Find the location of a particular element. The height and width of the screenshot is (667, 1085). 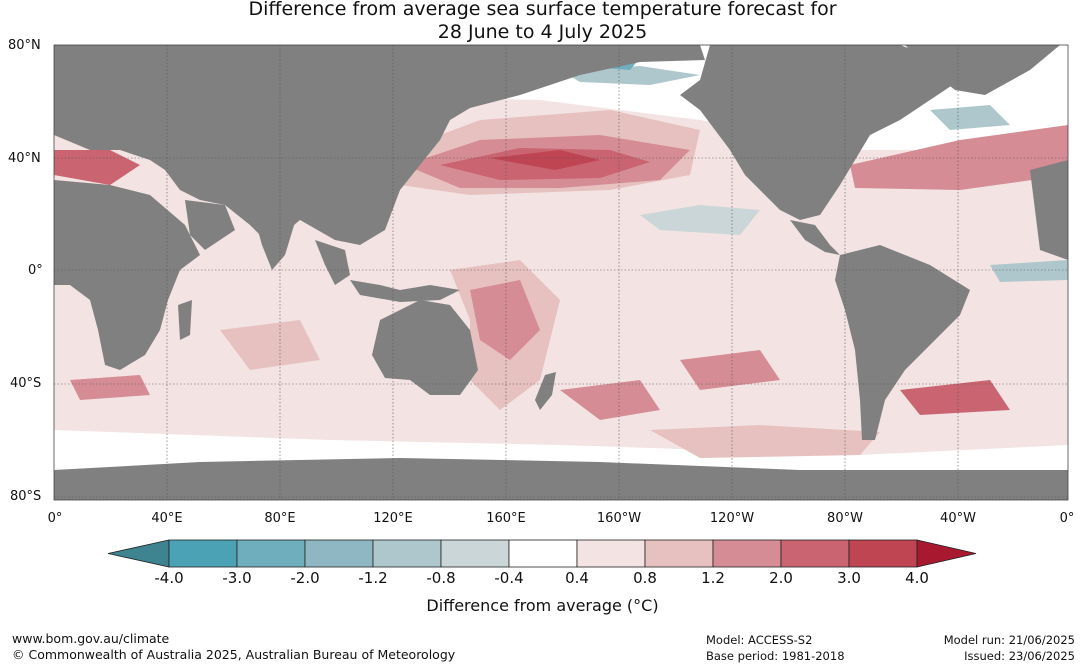

lon-label-40w: 40°W is located at coordinates (958, 518).